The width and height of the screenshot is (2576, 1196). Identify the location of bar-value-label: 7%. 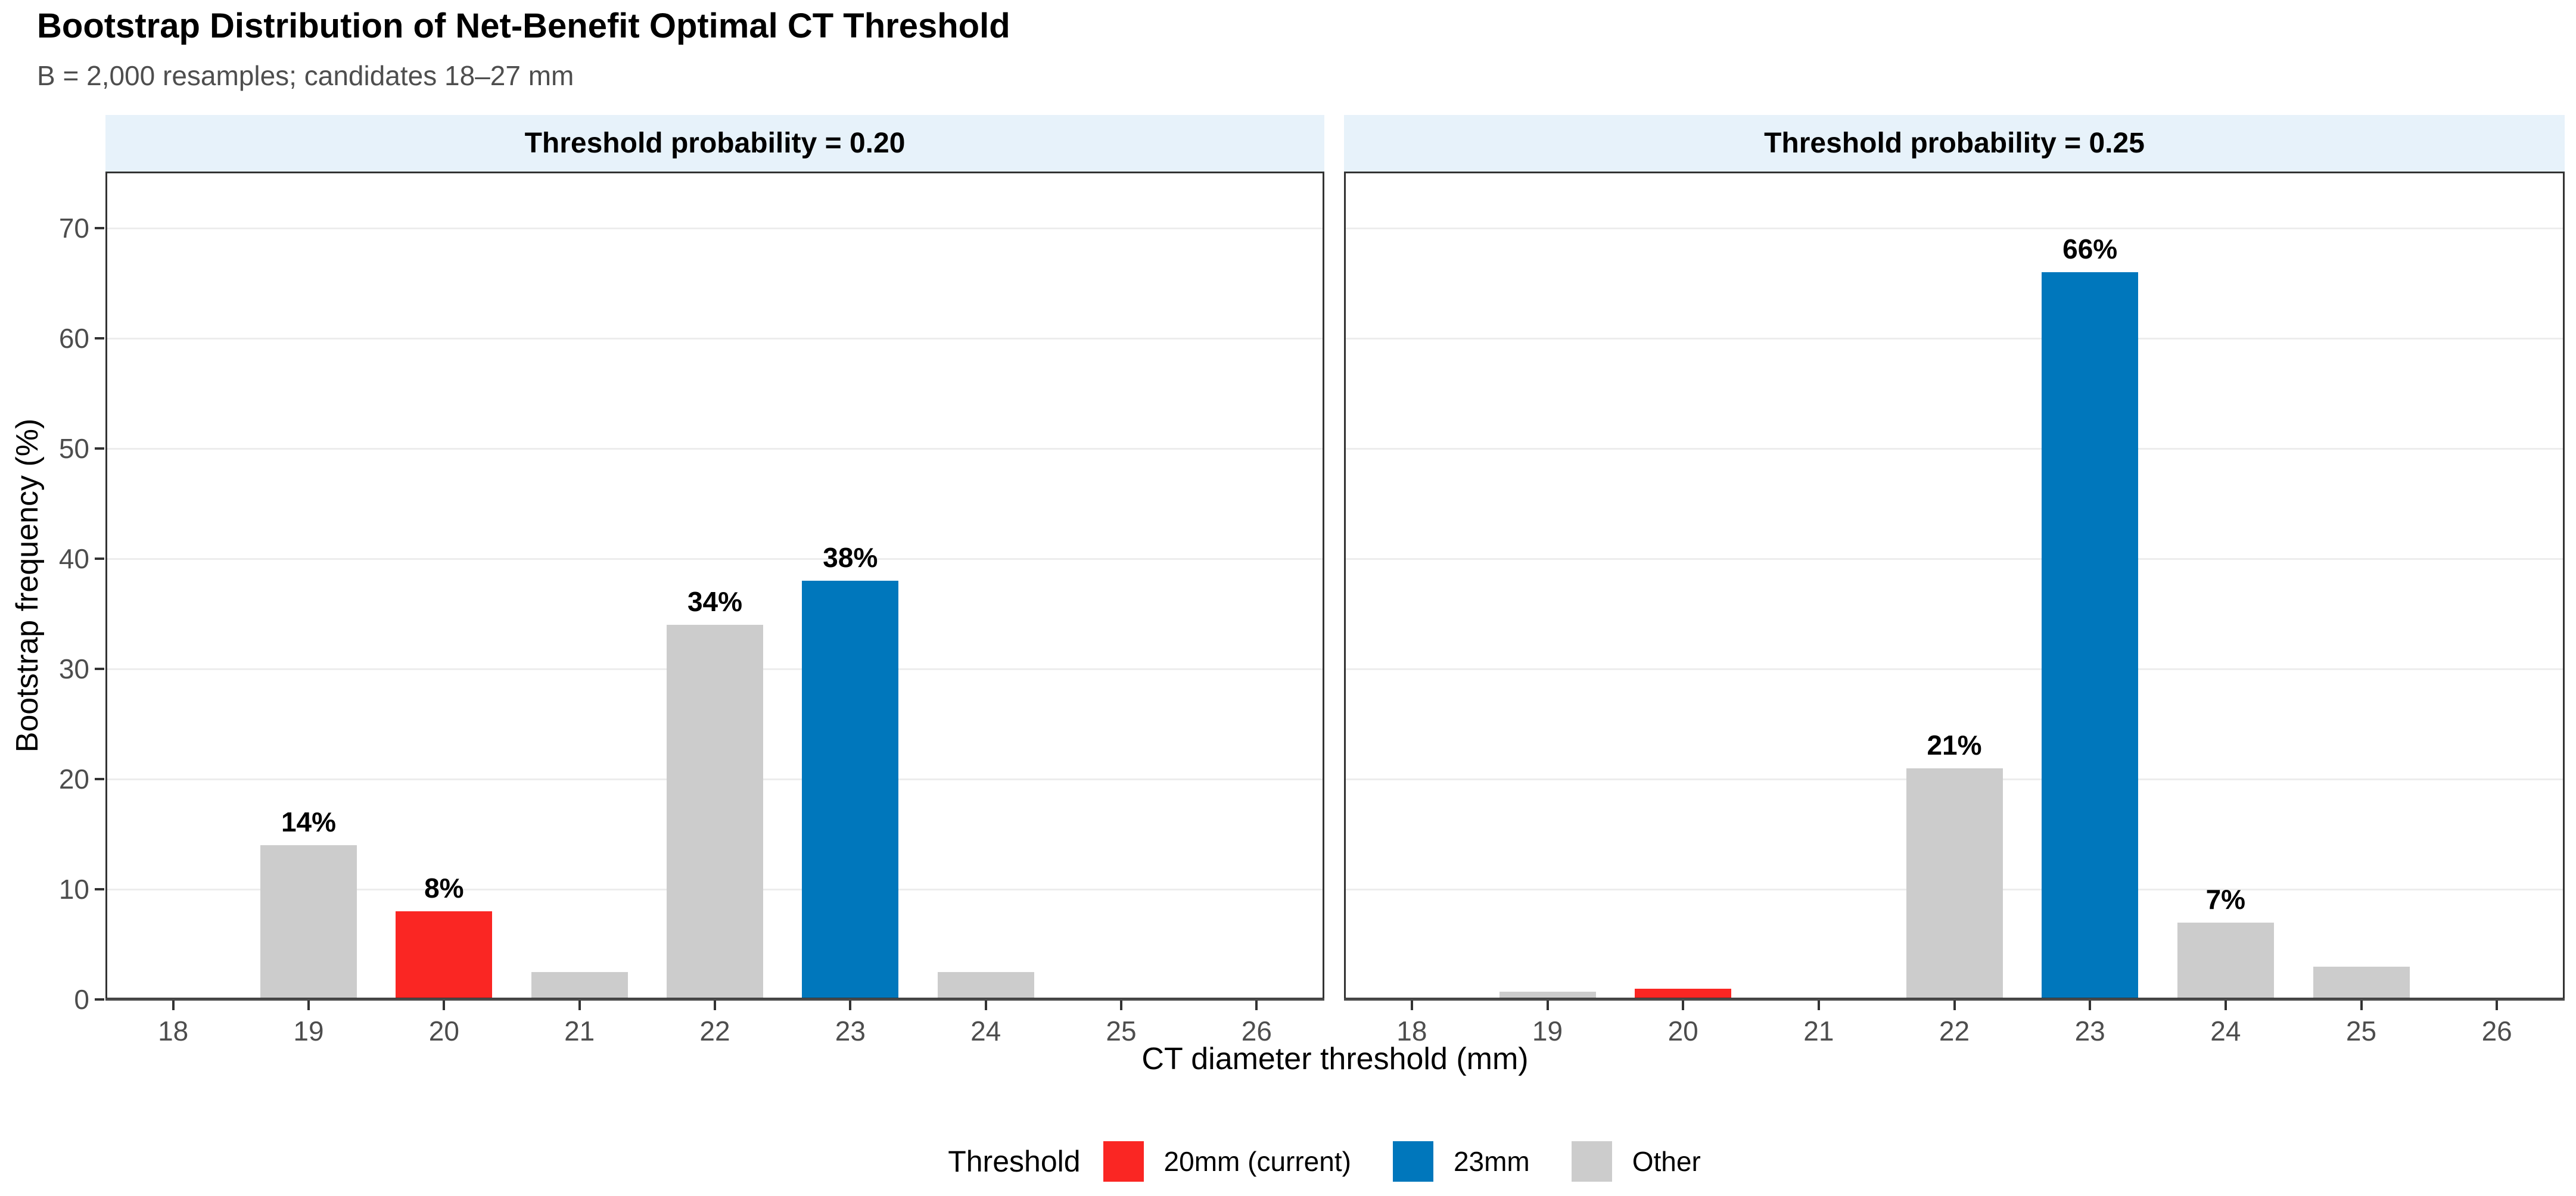
(2225, 899).